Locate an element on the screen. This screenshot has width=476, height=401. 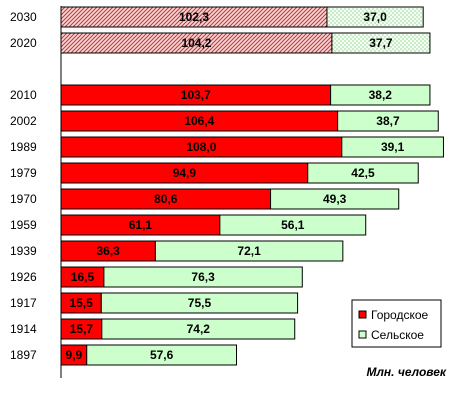
urban-value-label-1917: 15,5 is located at coordinates (81, 303).